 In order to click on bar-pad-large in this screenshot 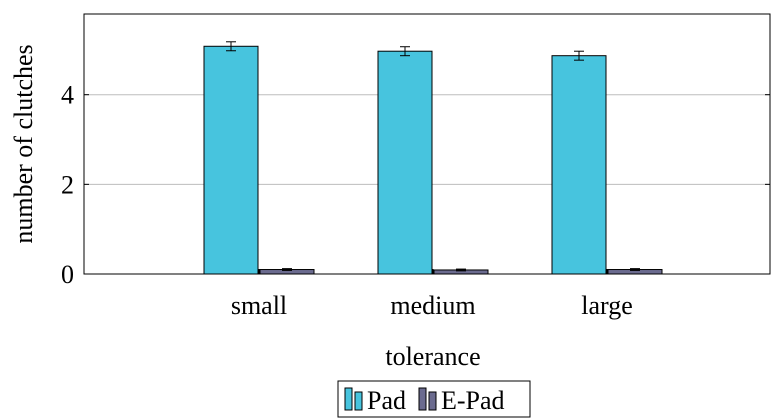, I will do `click(579, 165)`.